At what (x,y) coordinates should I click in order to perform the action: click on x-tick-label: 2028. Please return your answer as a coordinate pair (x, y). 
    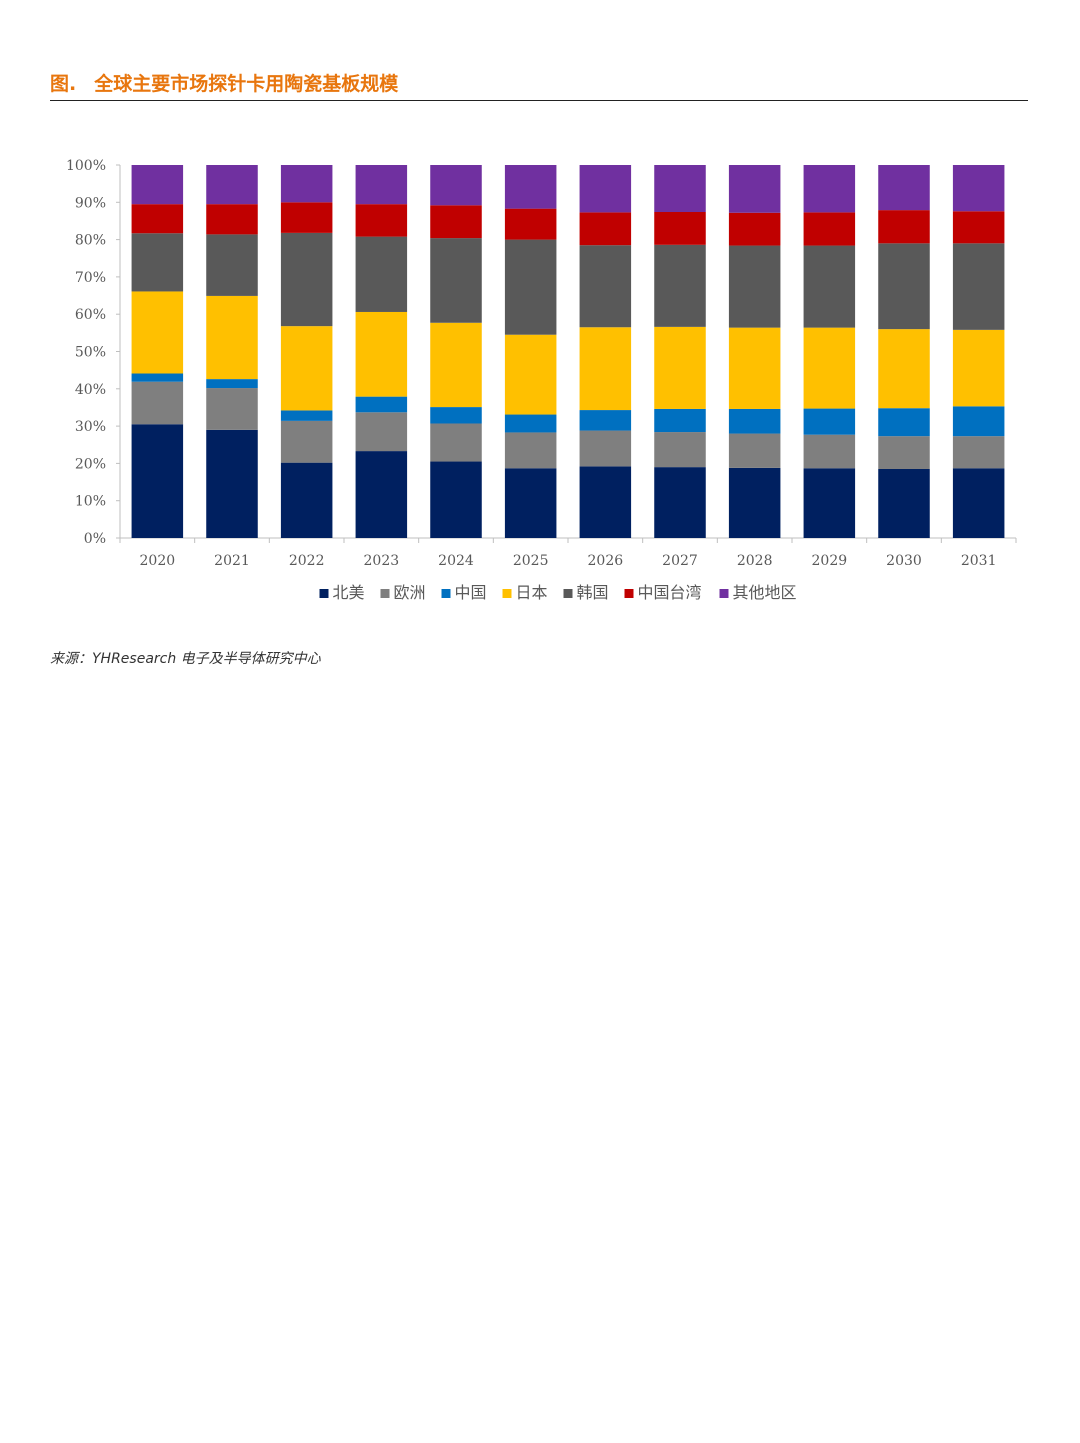
    Looking at the image, I should click on (755, 561).